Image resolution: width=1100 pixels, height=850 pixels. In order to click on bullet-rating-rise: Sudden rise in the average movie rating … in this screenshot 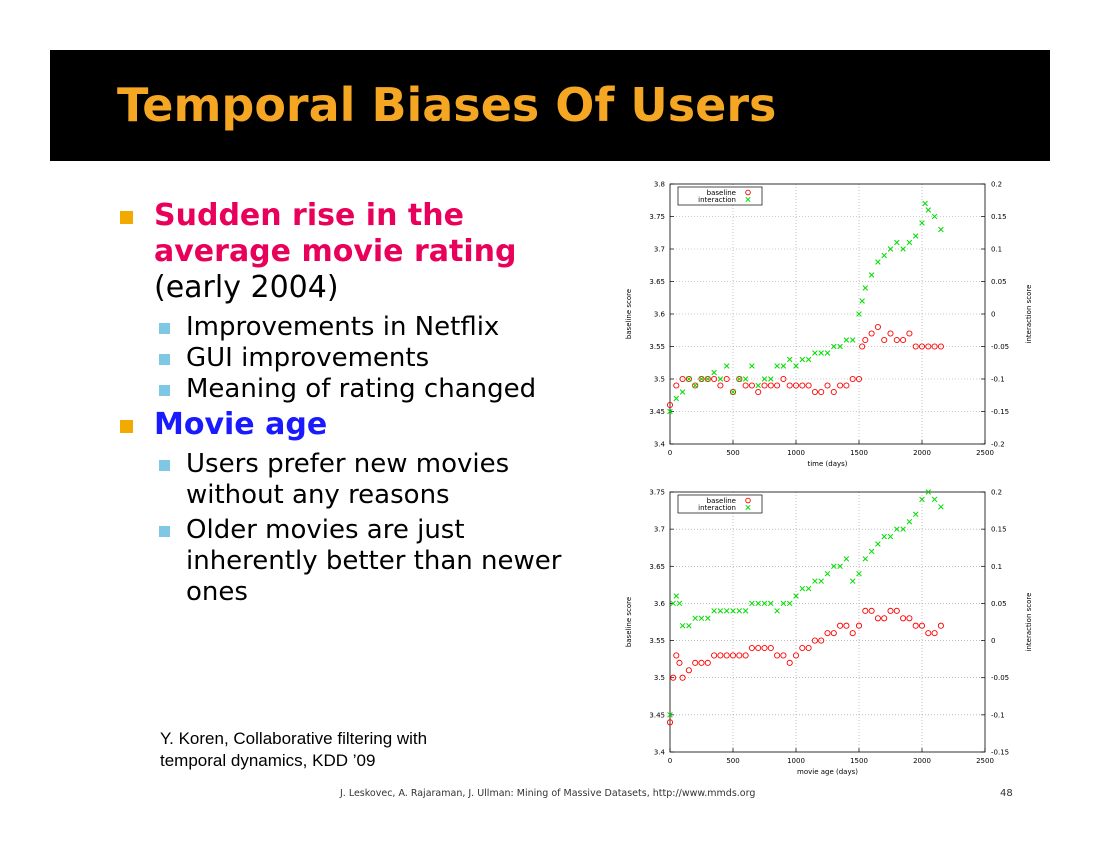, I will do `click(360, 252)`.